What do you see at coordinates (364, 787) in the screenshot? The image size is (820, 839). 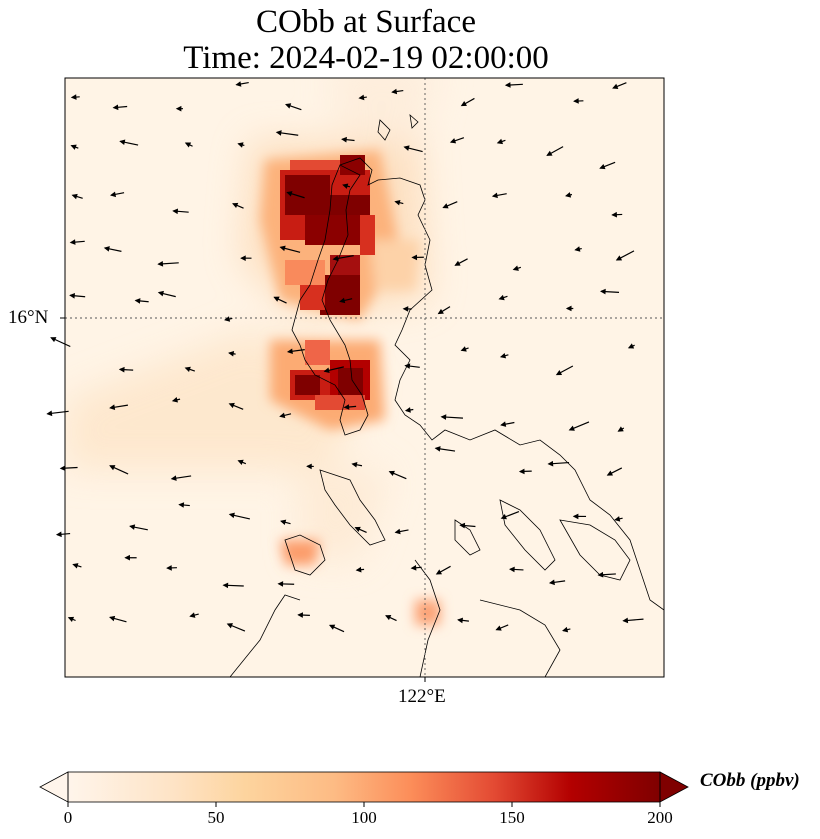 I see `colorbar-gradient` at bounding box center [364, 787].